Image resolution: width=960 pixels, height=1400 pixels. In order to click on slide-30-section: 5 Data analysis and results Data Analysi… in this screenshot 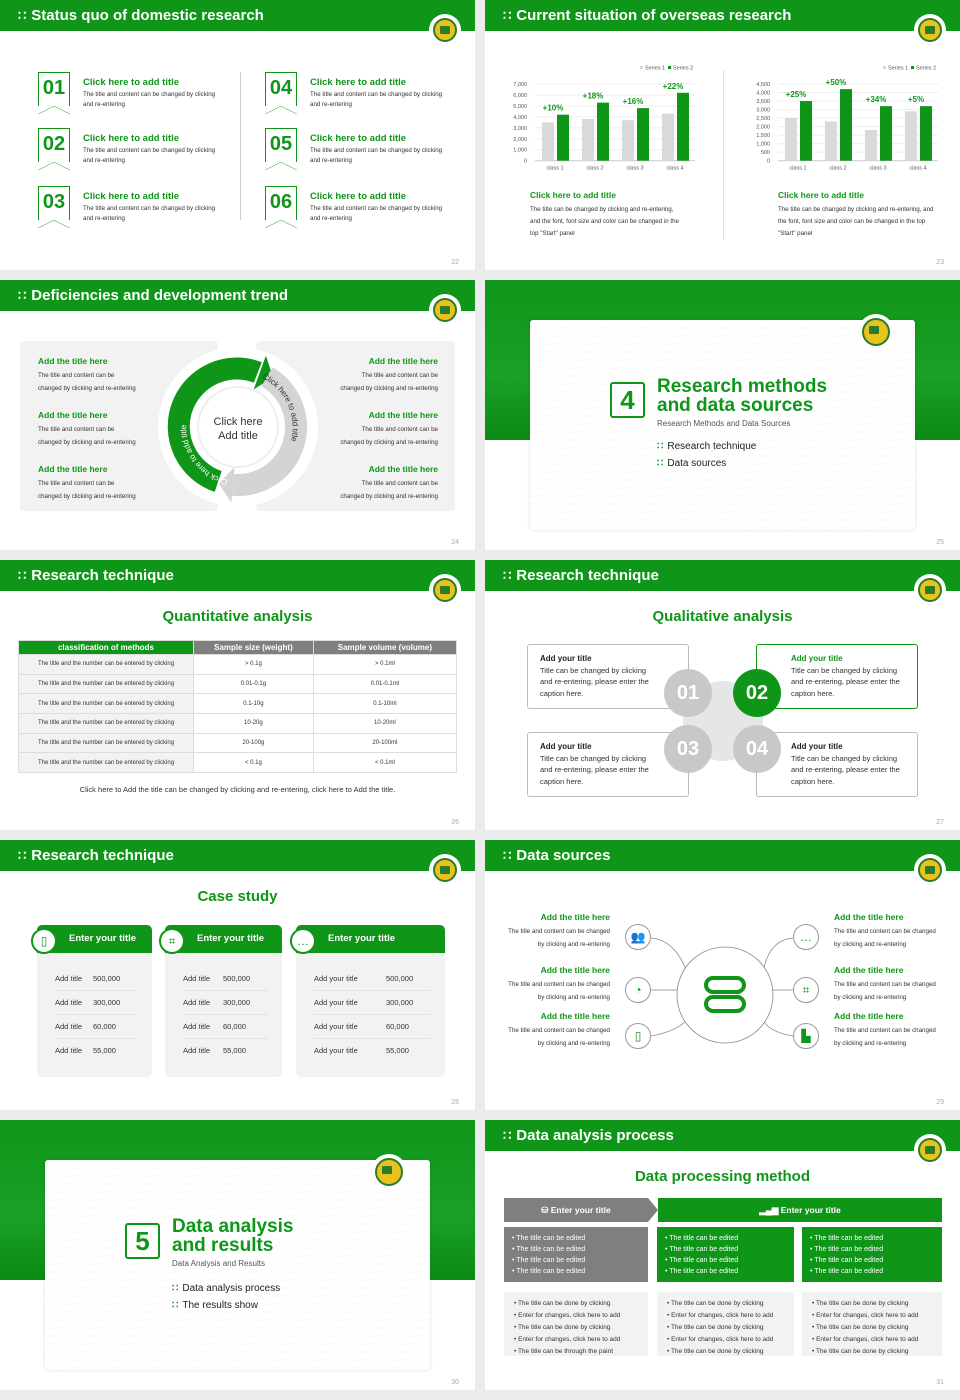, I will do `click(237, 1255)`.